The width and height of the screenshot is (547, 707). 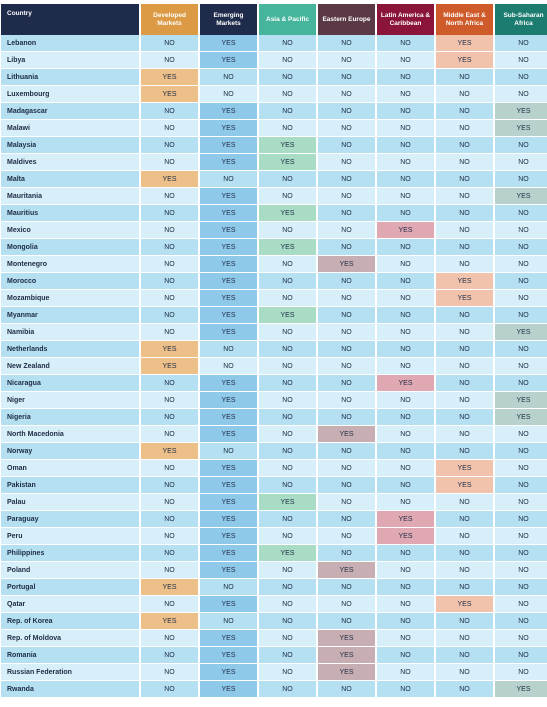 What do you see at coordinates (346, 19) in the screenshot?
I see `header-eastern-europe: Eastern Europe` at bounding box center [346, 19].